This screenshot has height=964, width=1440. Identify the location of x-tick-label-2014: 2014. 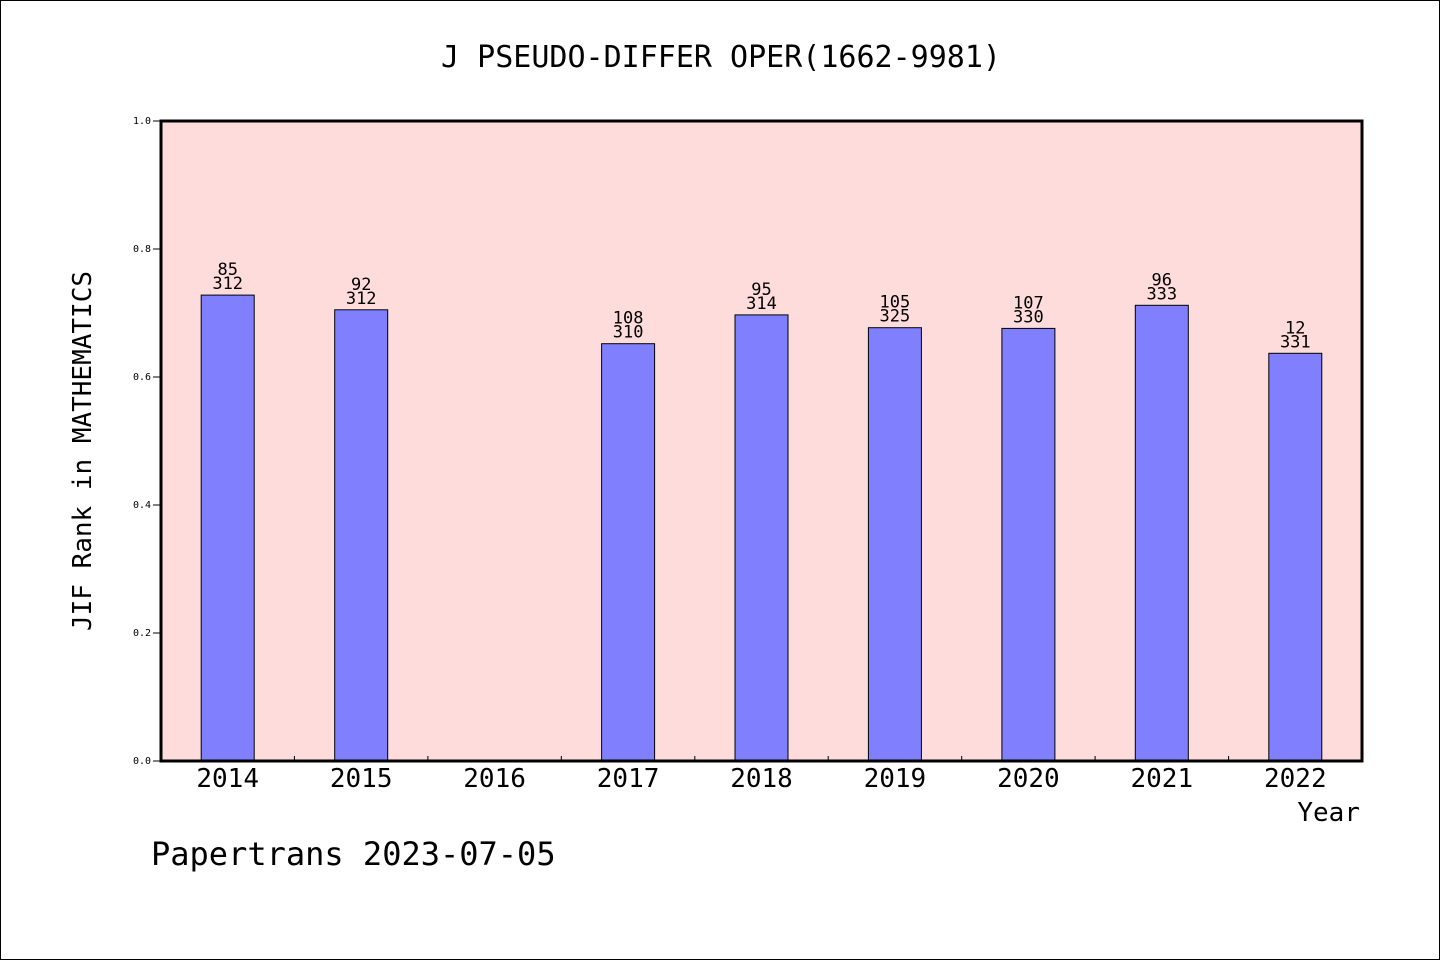
(227, 779).